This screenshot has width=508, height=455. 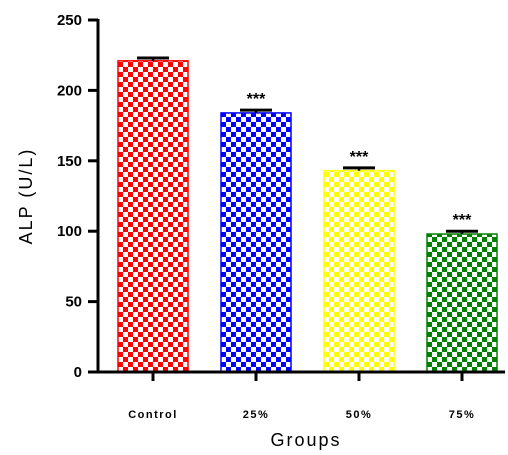 I want to click on y-tick-label: 200, so click(x=69, y=90).